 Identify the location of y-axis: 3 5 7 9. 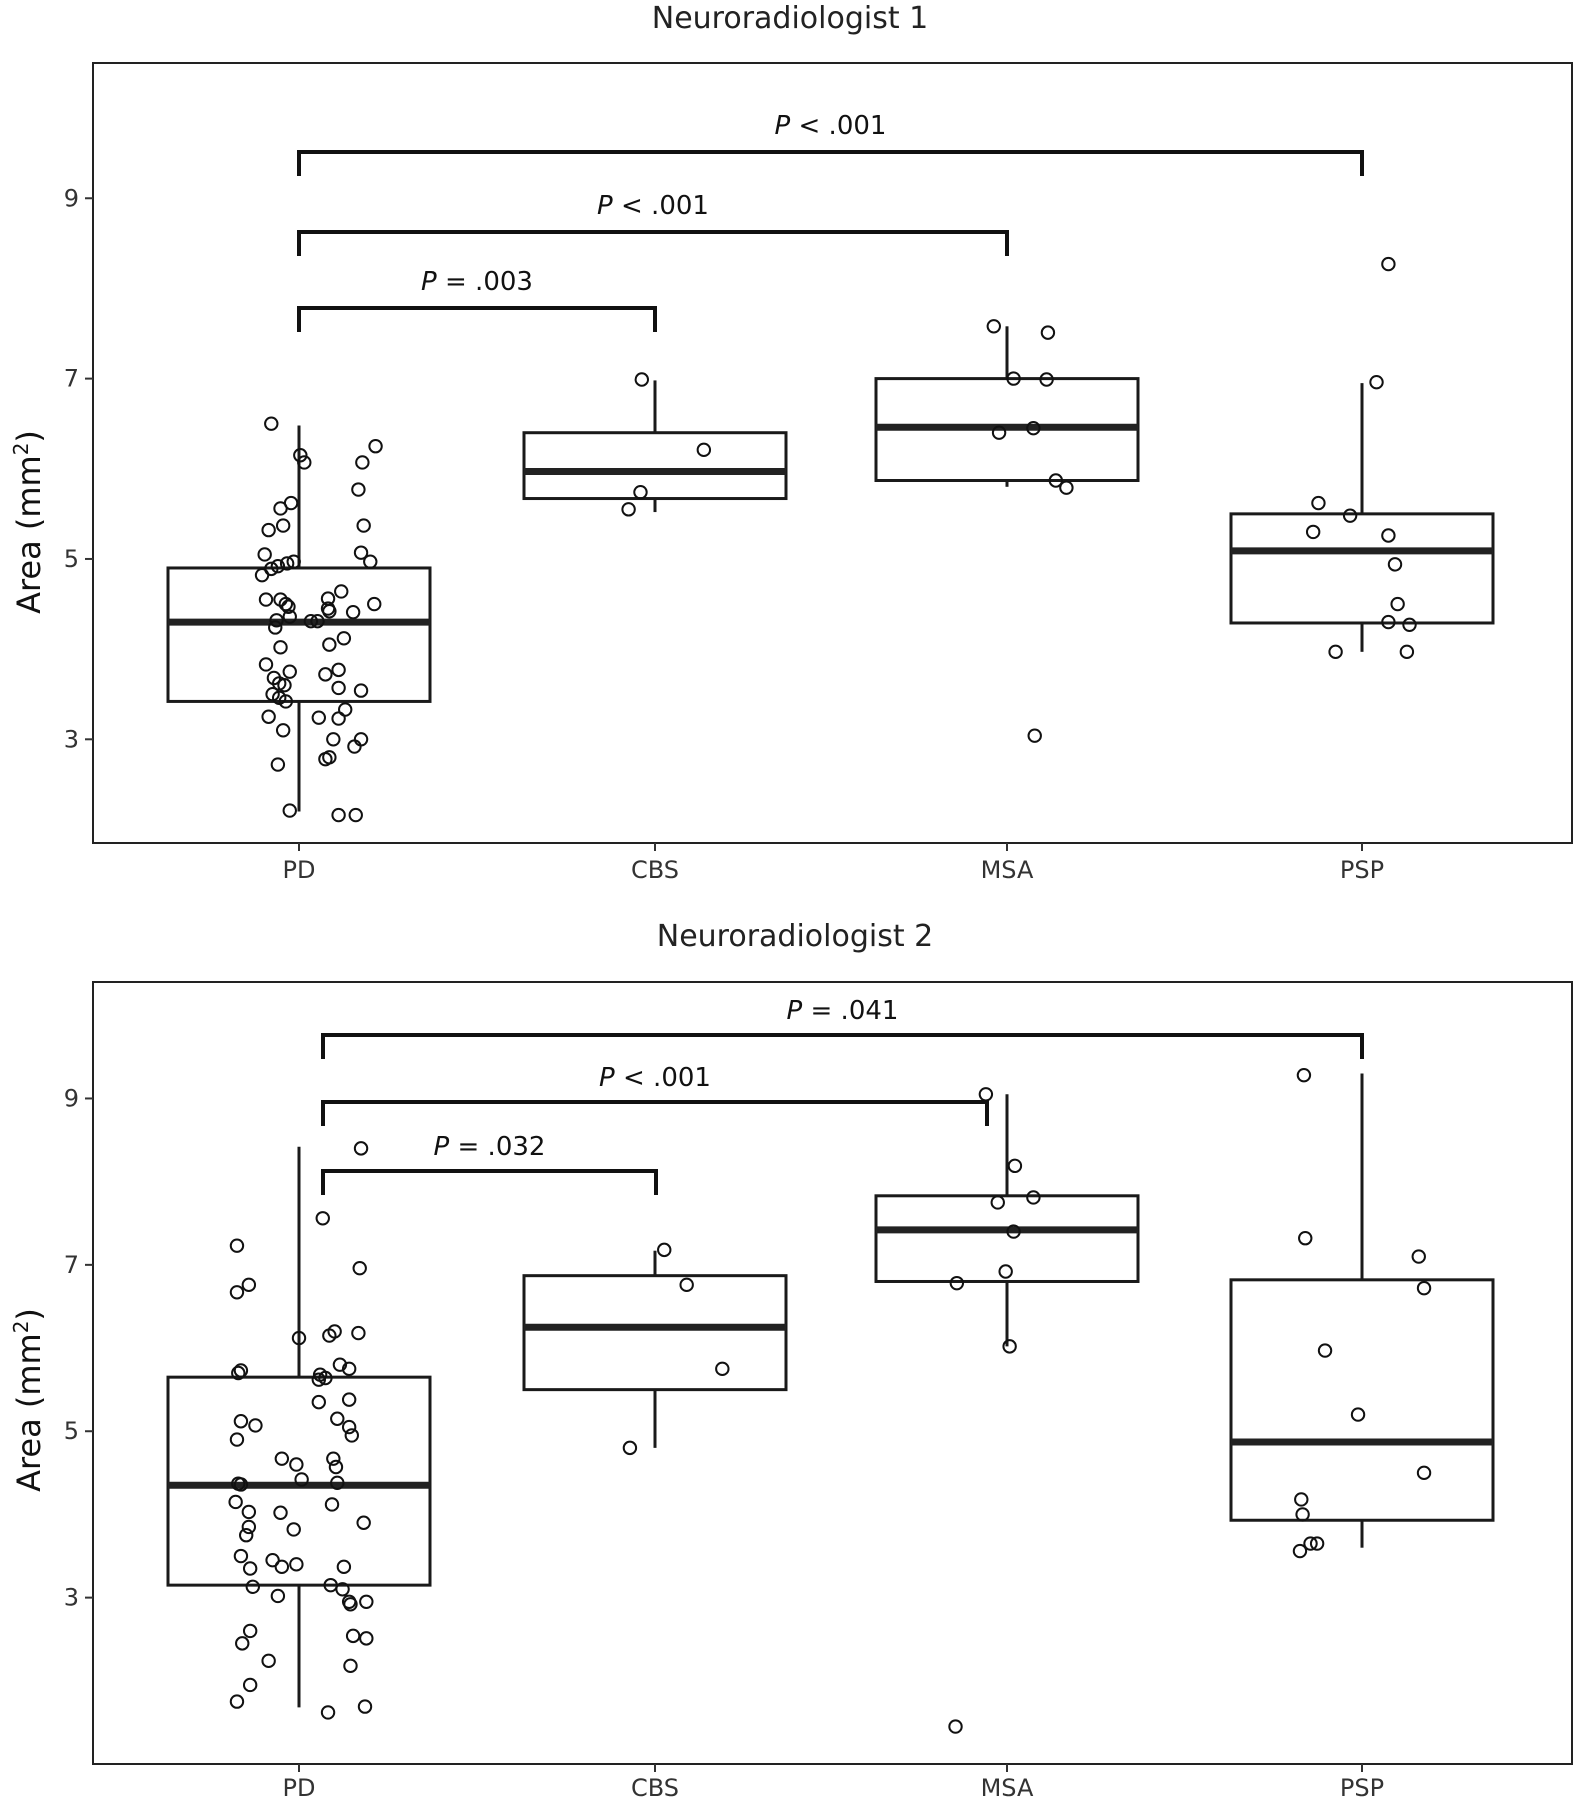
(78, 468).